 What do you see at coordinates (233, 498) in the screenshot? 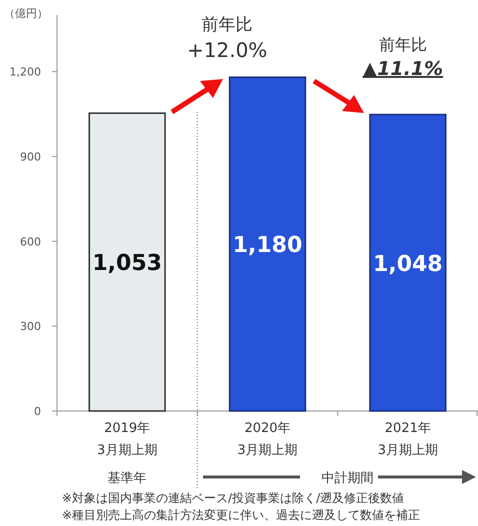
I see `text: ※対象は国内事業の連結ベース/投資事業は除く/遡及修正後数値` at bounding box center [233, 498].